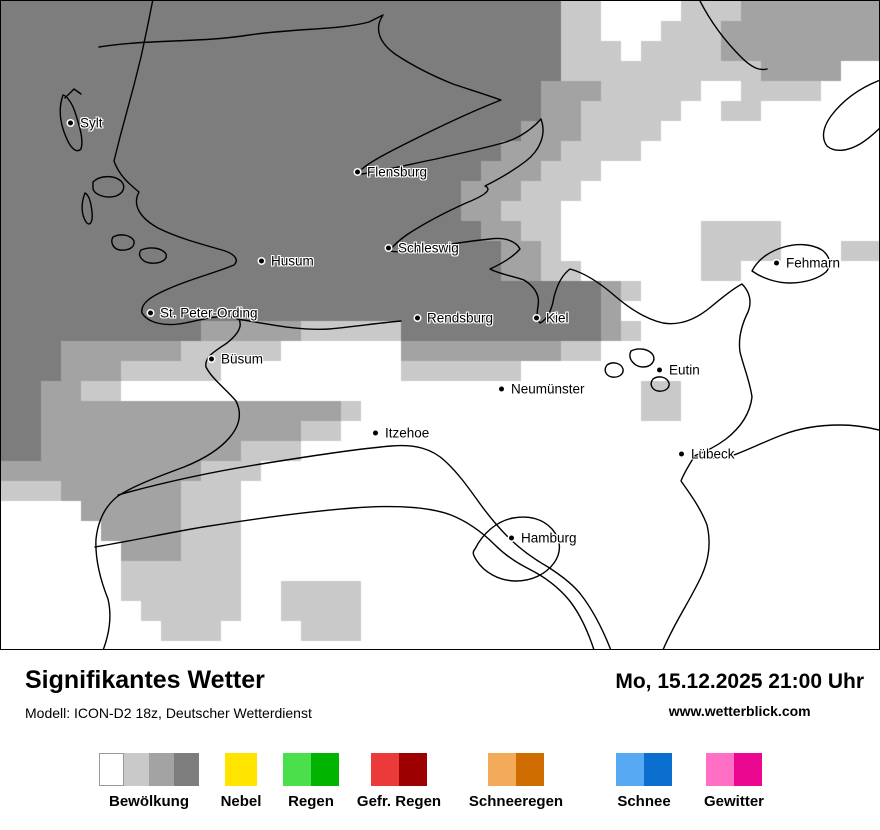 Image resolution: width=880 pixels, height=830 pixels. I want to click on city-marker: Hamburg, so click(543, 538).